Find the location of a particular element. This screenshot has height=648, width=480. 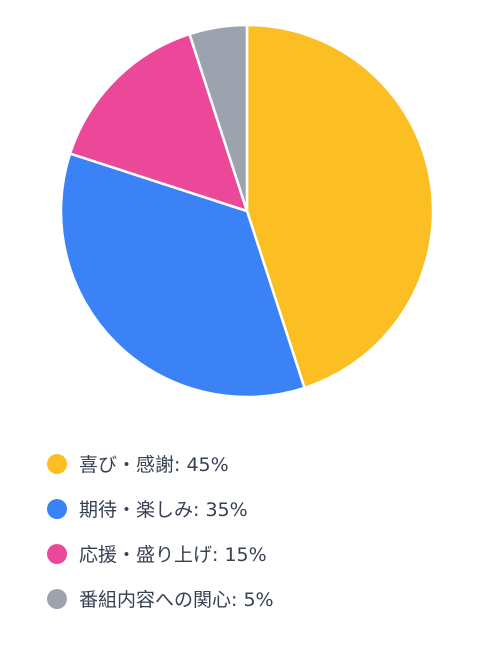

pie-slice-program-interest is located at coordinates (218, 118).